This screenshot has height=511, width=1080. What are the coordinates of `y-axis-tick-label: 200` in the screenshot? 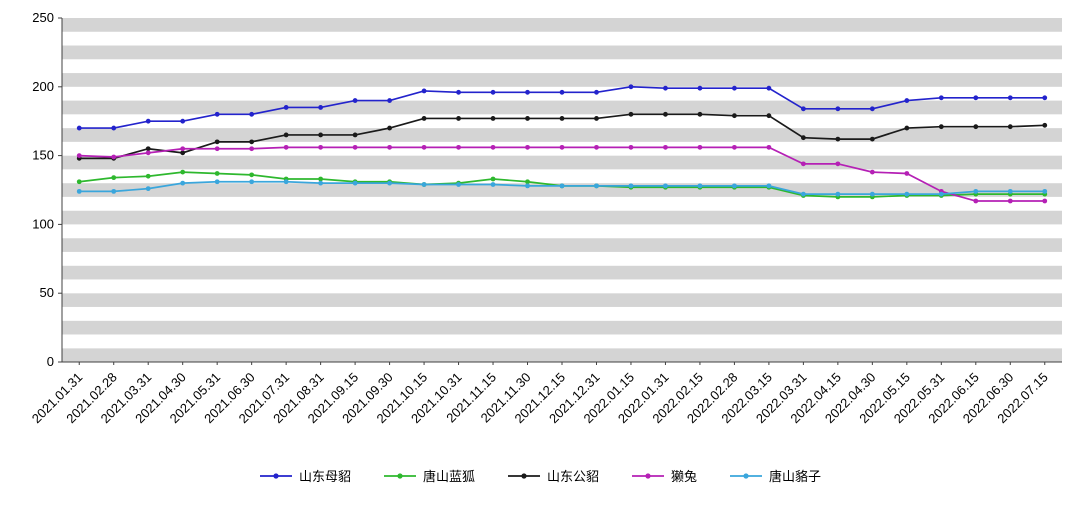 It's located at (43, 86).